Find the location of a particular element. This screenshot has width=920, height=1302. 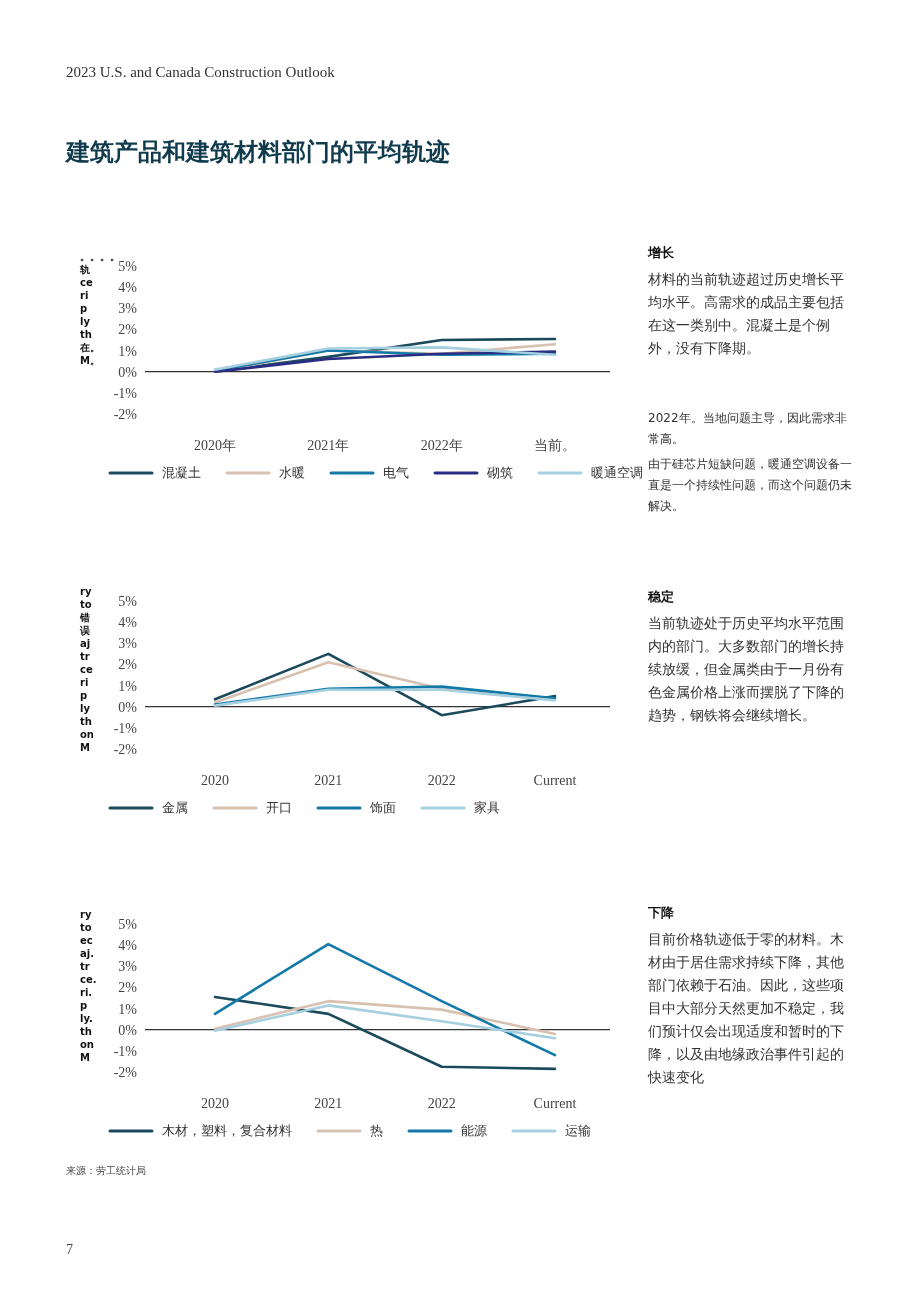

text: 稳定 is located at coordinates (661, 597).